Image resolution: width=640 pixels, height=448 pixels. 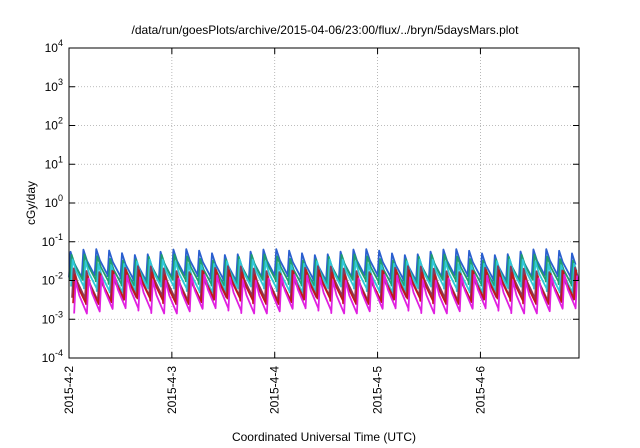 What do you see at coordinates (54, 162) in the screenshot?
I see `y-tick-label: 10¹` at bounding box center [54, 162].